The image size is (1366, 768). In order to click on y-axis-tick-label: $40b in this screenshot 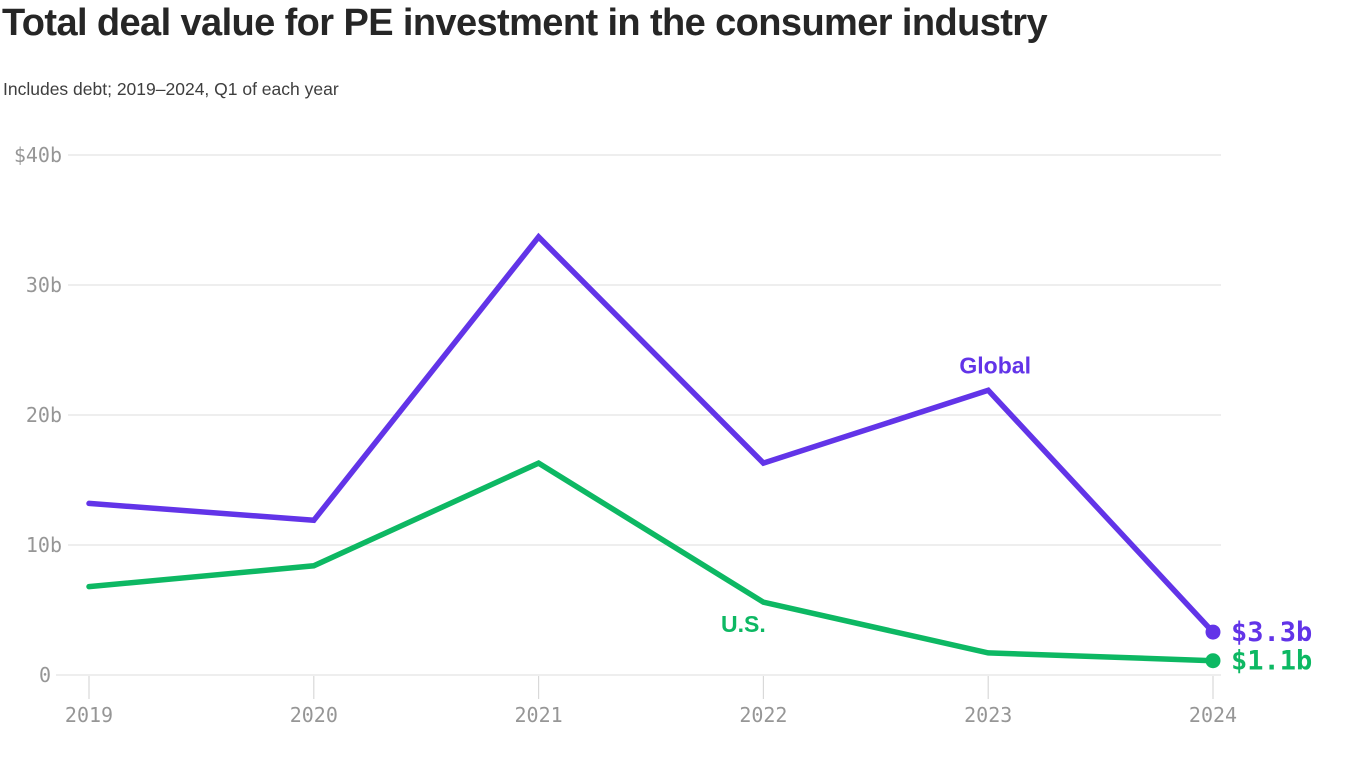, I will do `click(38, 155)`.